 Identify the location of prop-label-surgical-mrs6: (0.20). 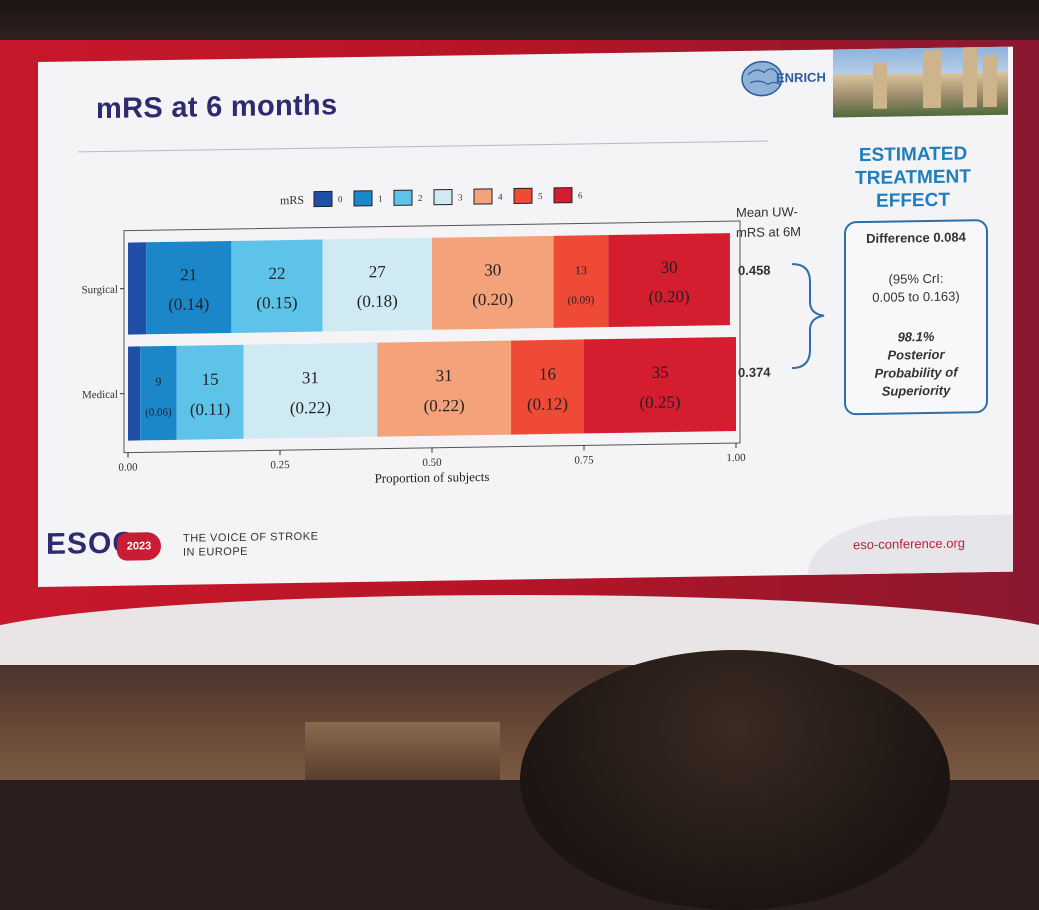
(669, 297).